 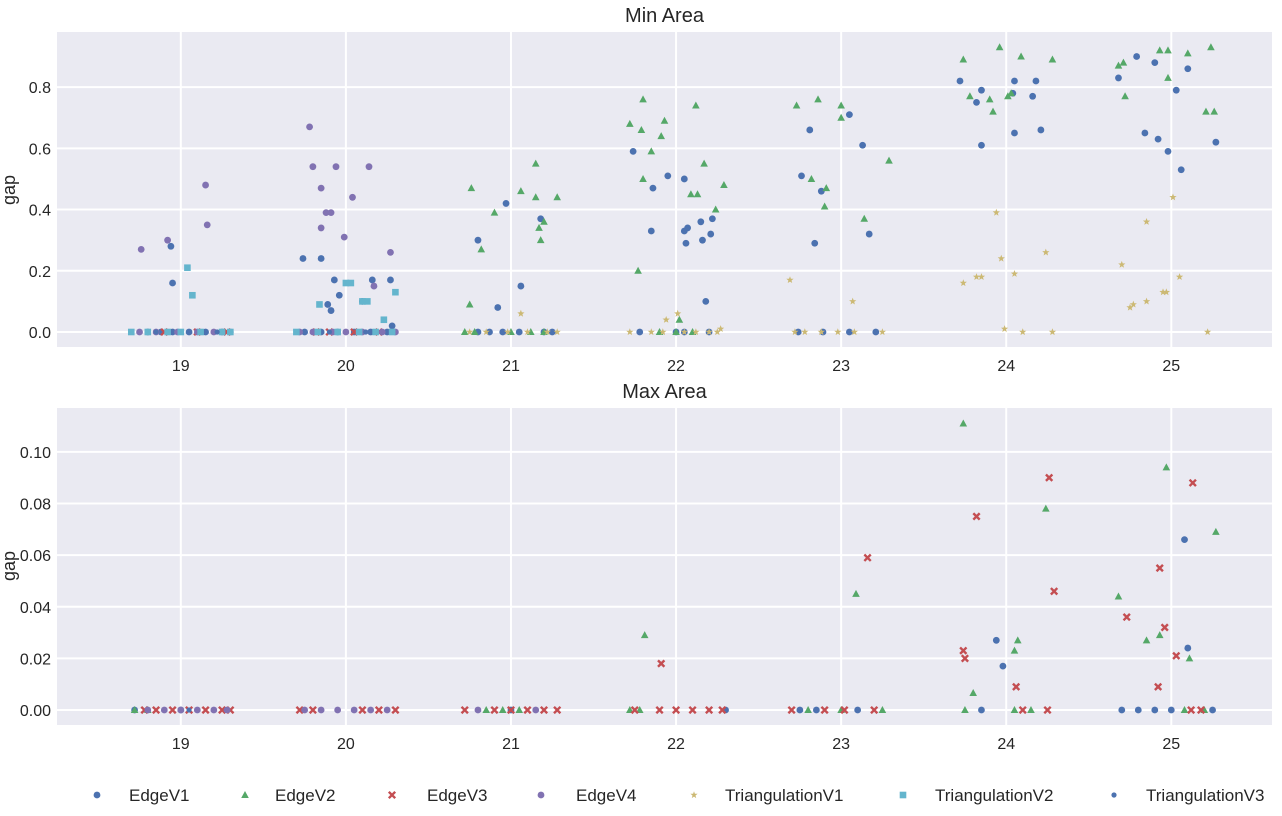 I want to click on y-tick-label: 0.4, so click(x=40, y=211).